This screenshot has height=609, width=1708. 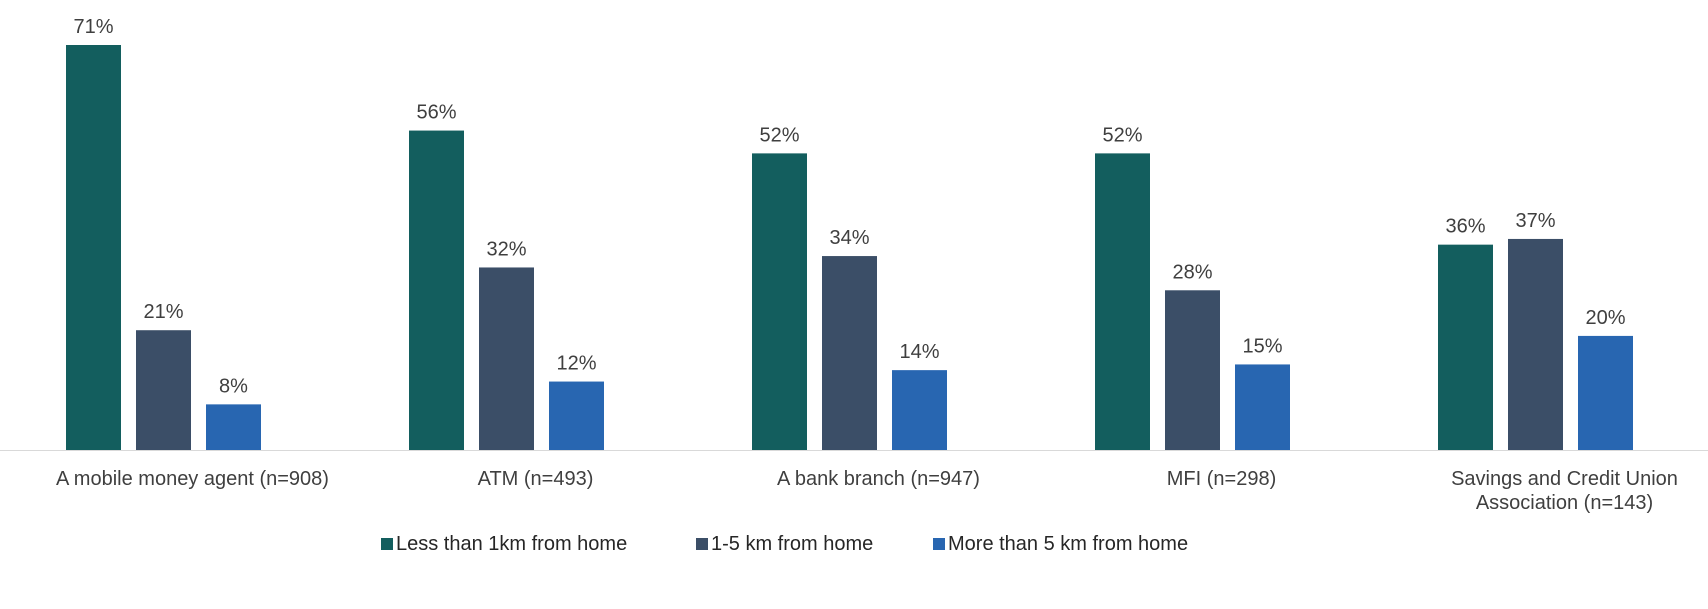 I want to click on category-label: Association (n=143), so click(x=1564, y=503).